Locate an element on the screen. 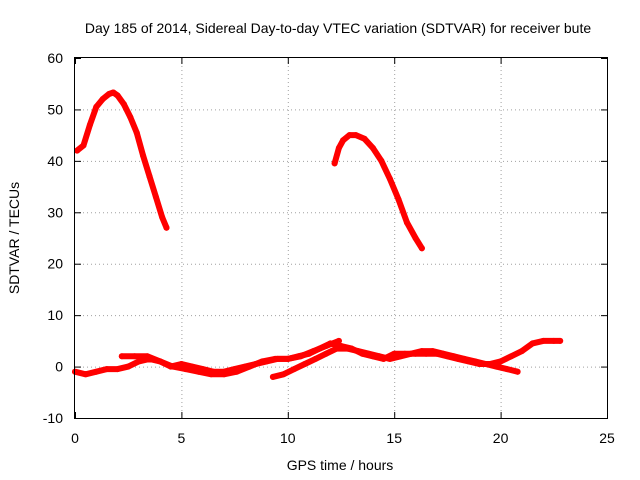 Image resolution: width=640 pixels, height=480 pixels. x-tick-label: 5 is located at coordinates (182, 438).